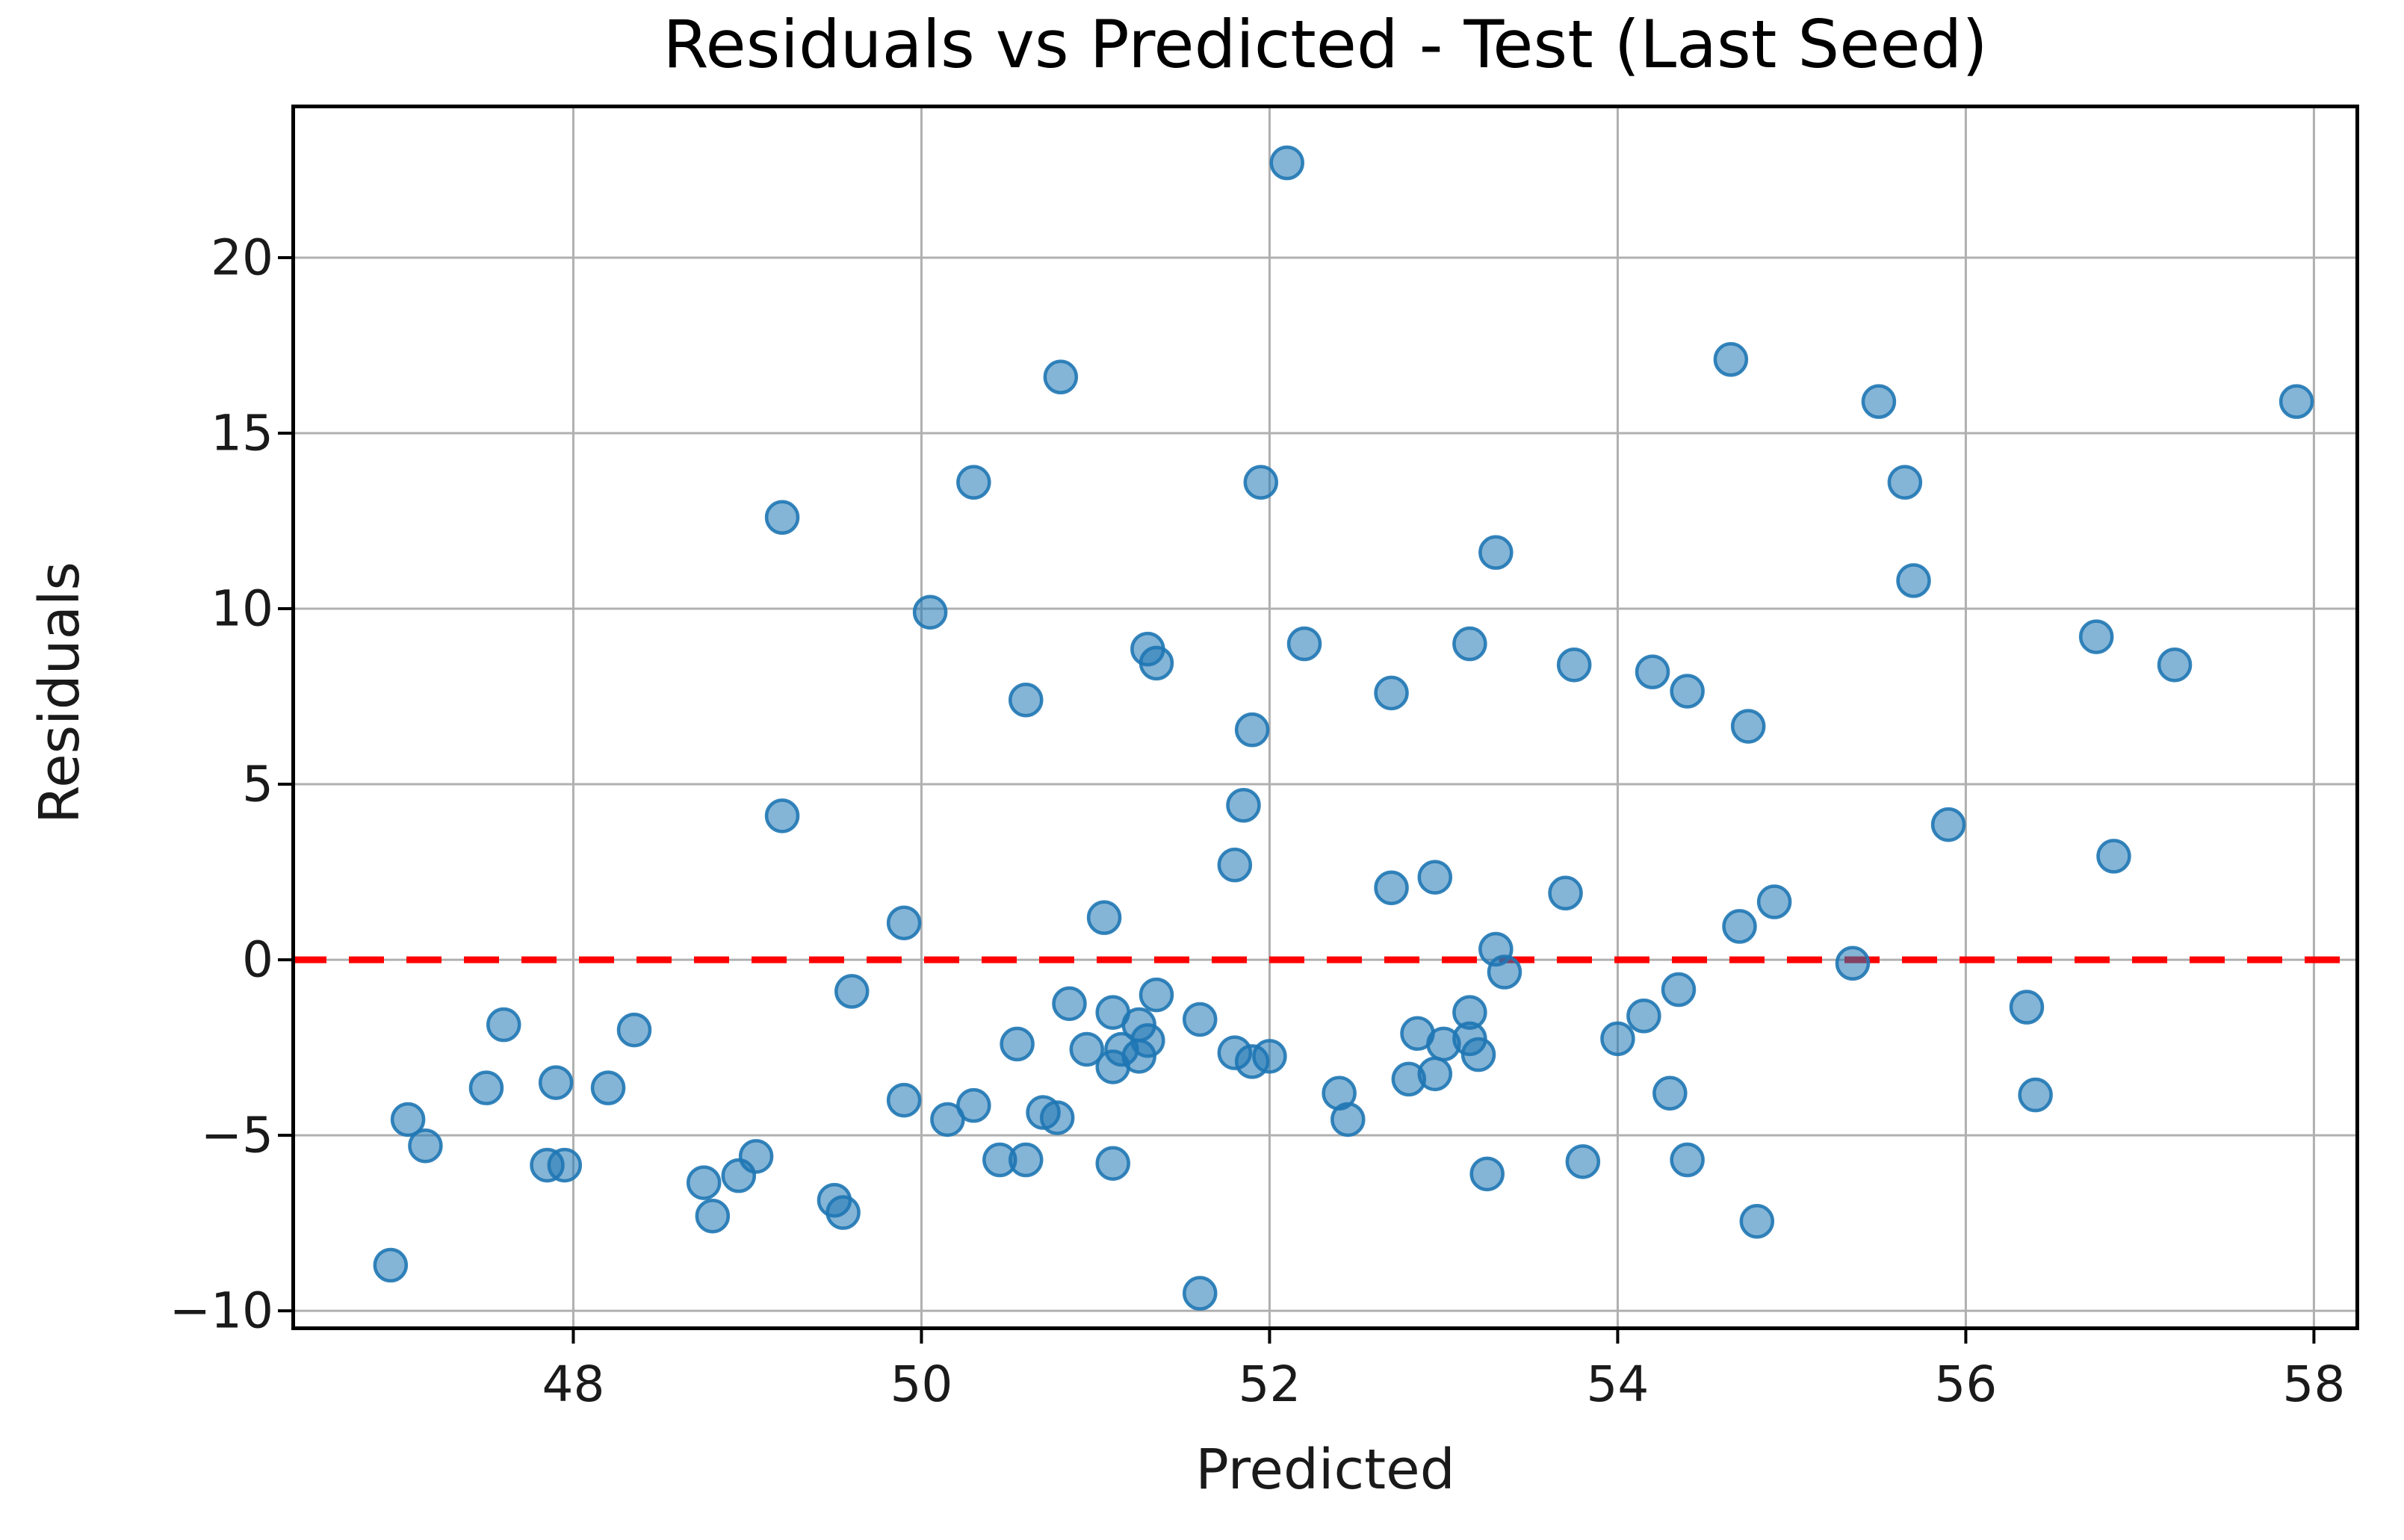 The image size is (2404, 1540). I want to click on x-tick-label: 56, so click(1966, 1384).